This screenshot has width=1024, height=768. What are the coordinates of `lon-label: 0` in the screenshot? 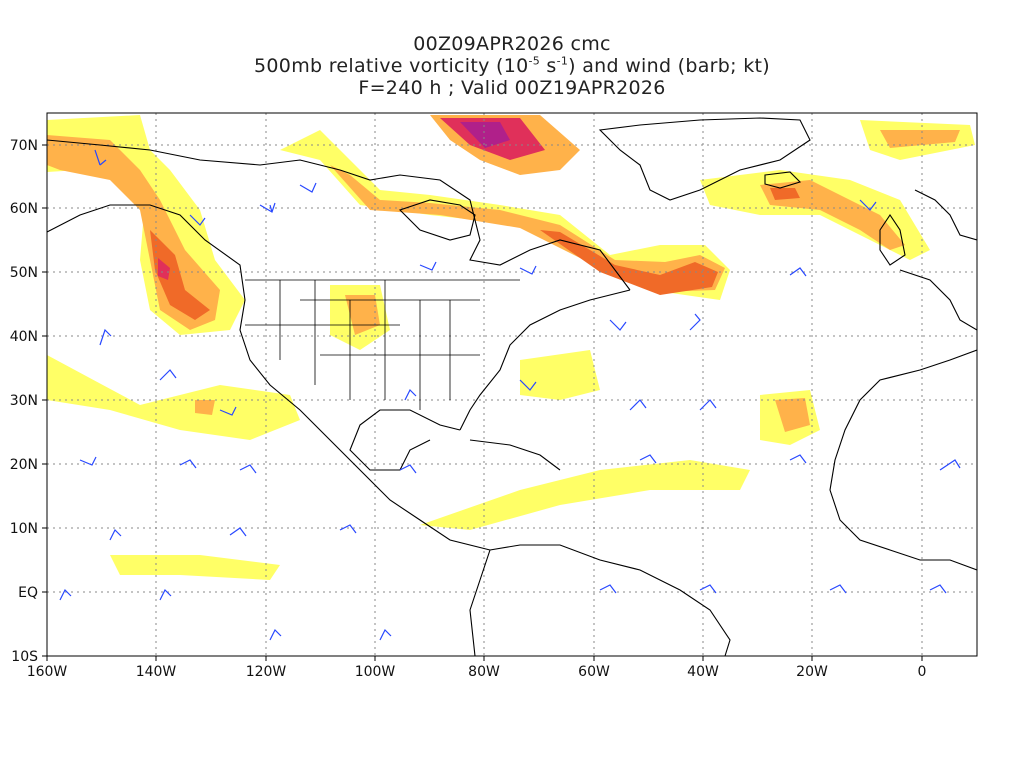 It's located at (922, 672).